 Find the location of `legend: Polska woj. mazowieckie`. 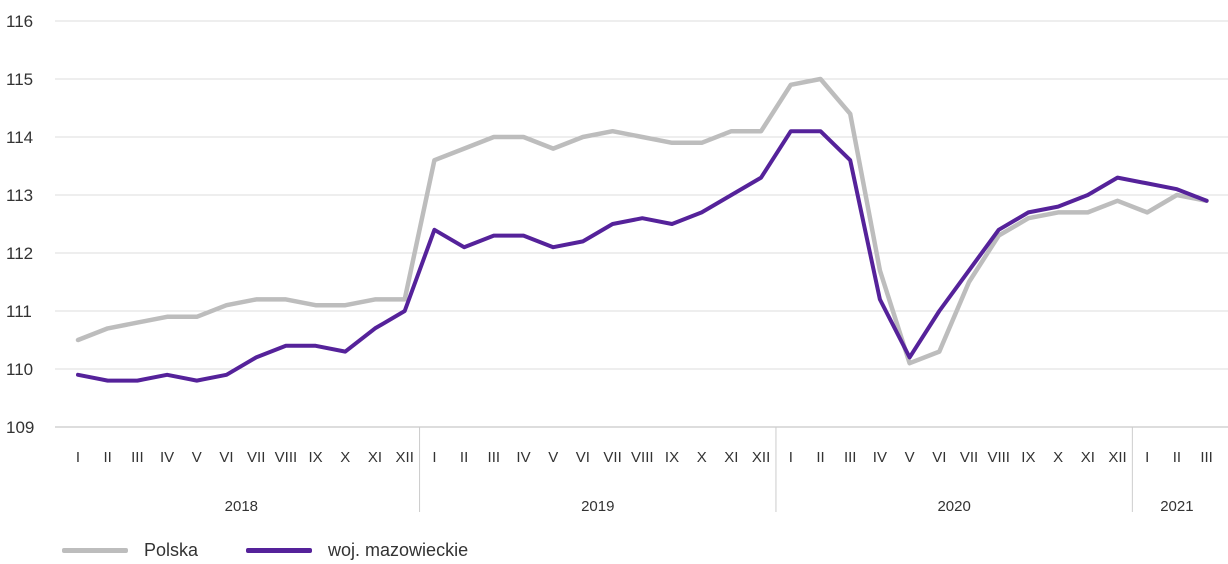

legend: Polska woj. mazowieckie is located at coordinates (289, 550).